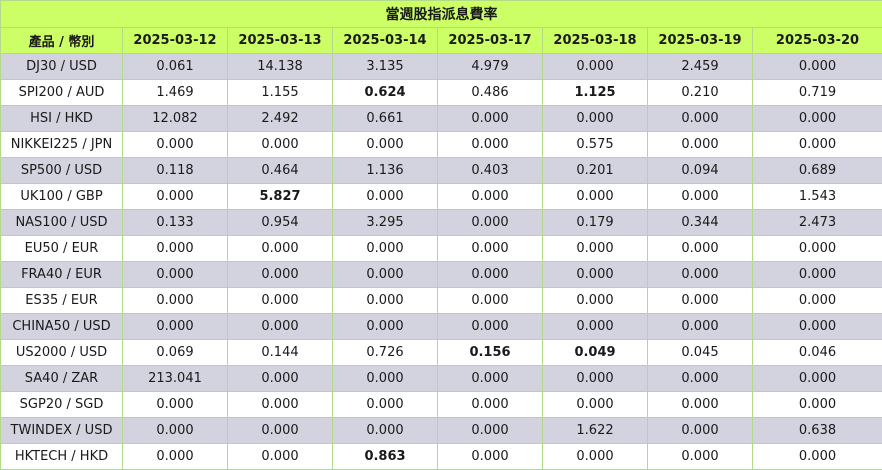 This screenshot has width=882, height=470. Describe the element at coordinates (817, 171) in the screenshot. I see `rate-cell: 0.689` at that location.